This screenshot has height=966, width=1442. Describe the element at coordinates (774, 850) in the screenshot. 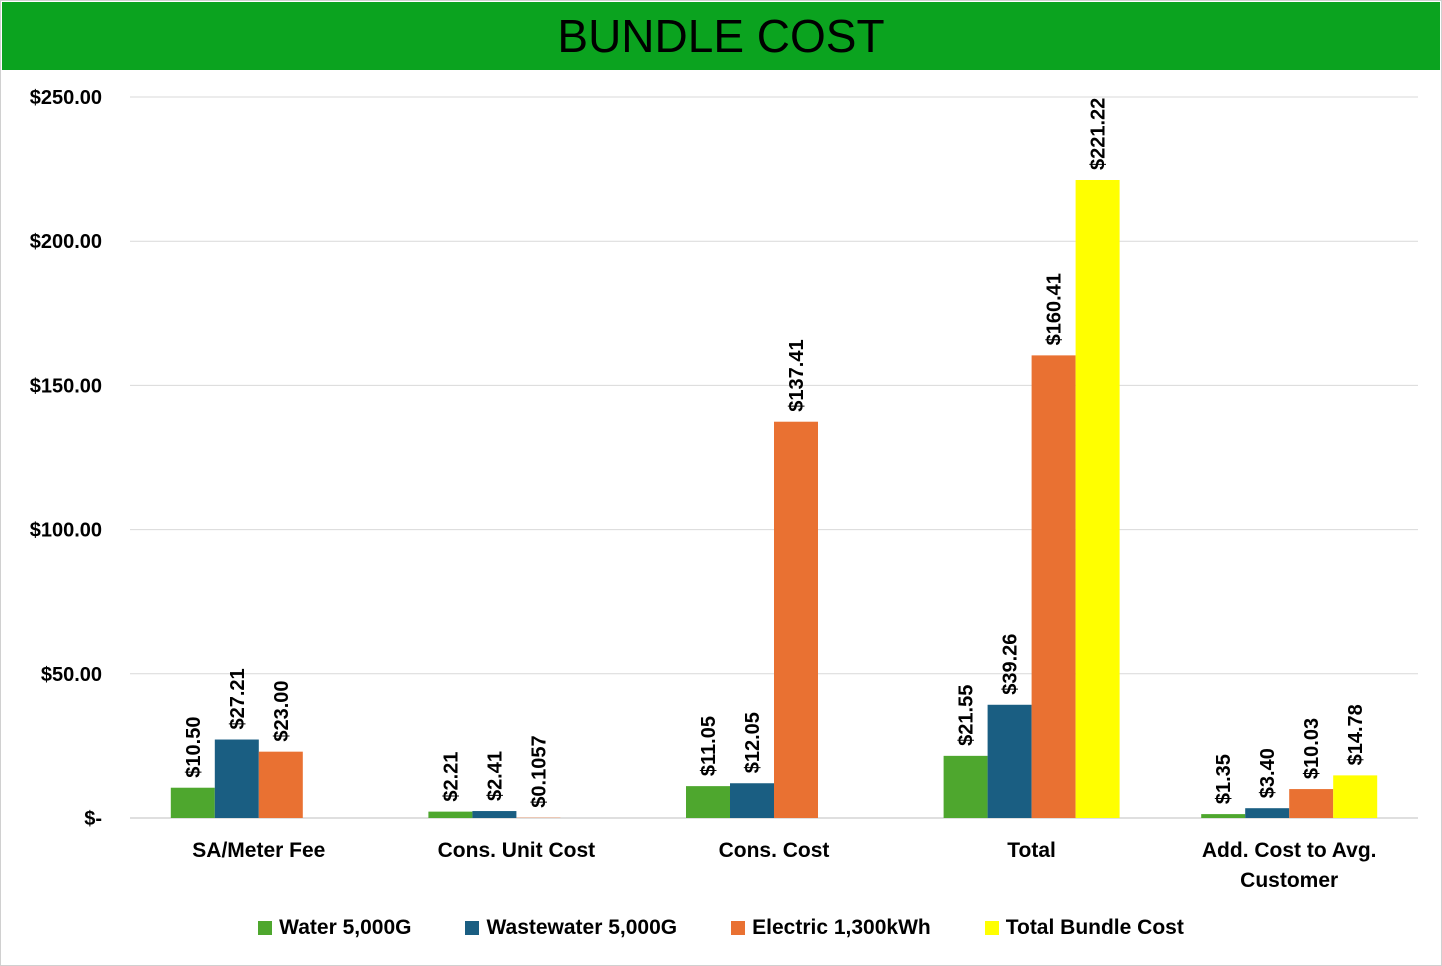

I see `x-tick-label: Cons. Cost` at that location.